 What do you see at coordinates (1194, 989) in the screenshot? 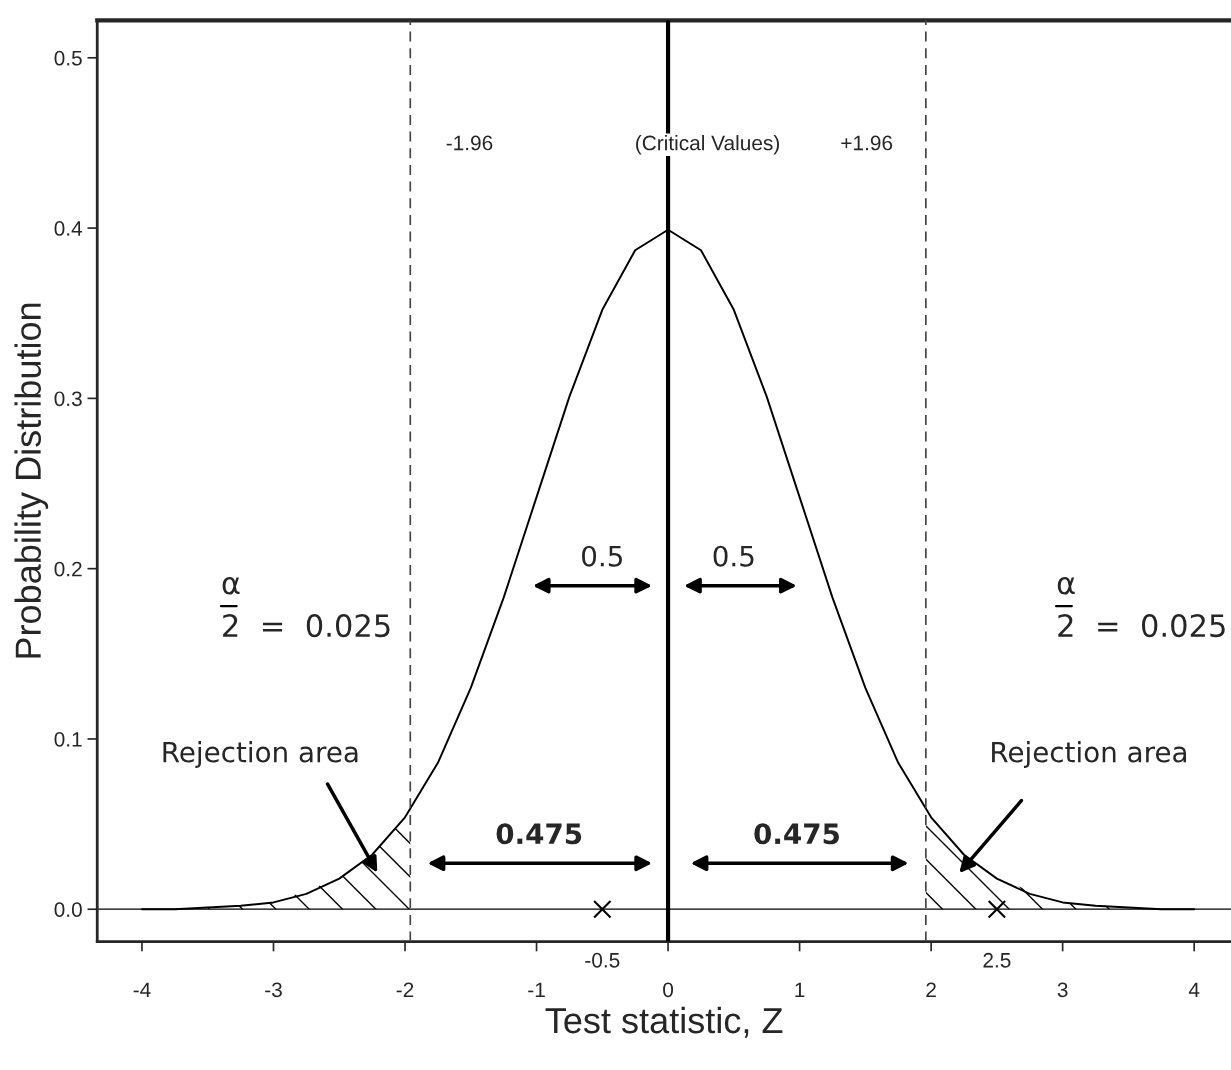
I see `x-tick-label: 4` at bounding box center [1194, 989].